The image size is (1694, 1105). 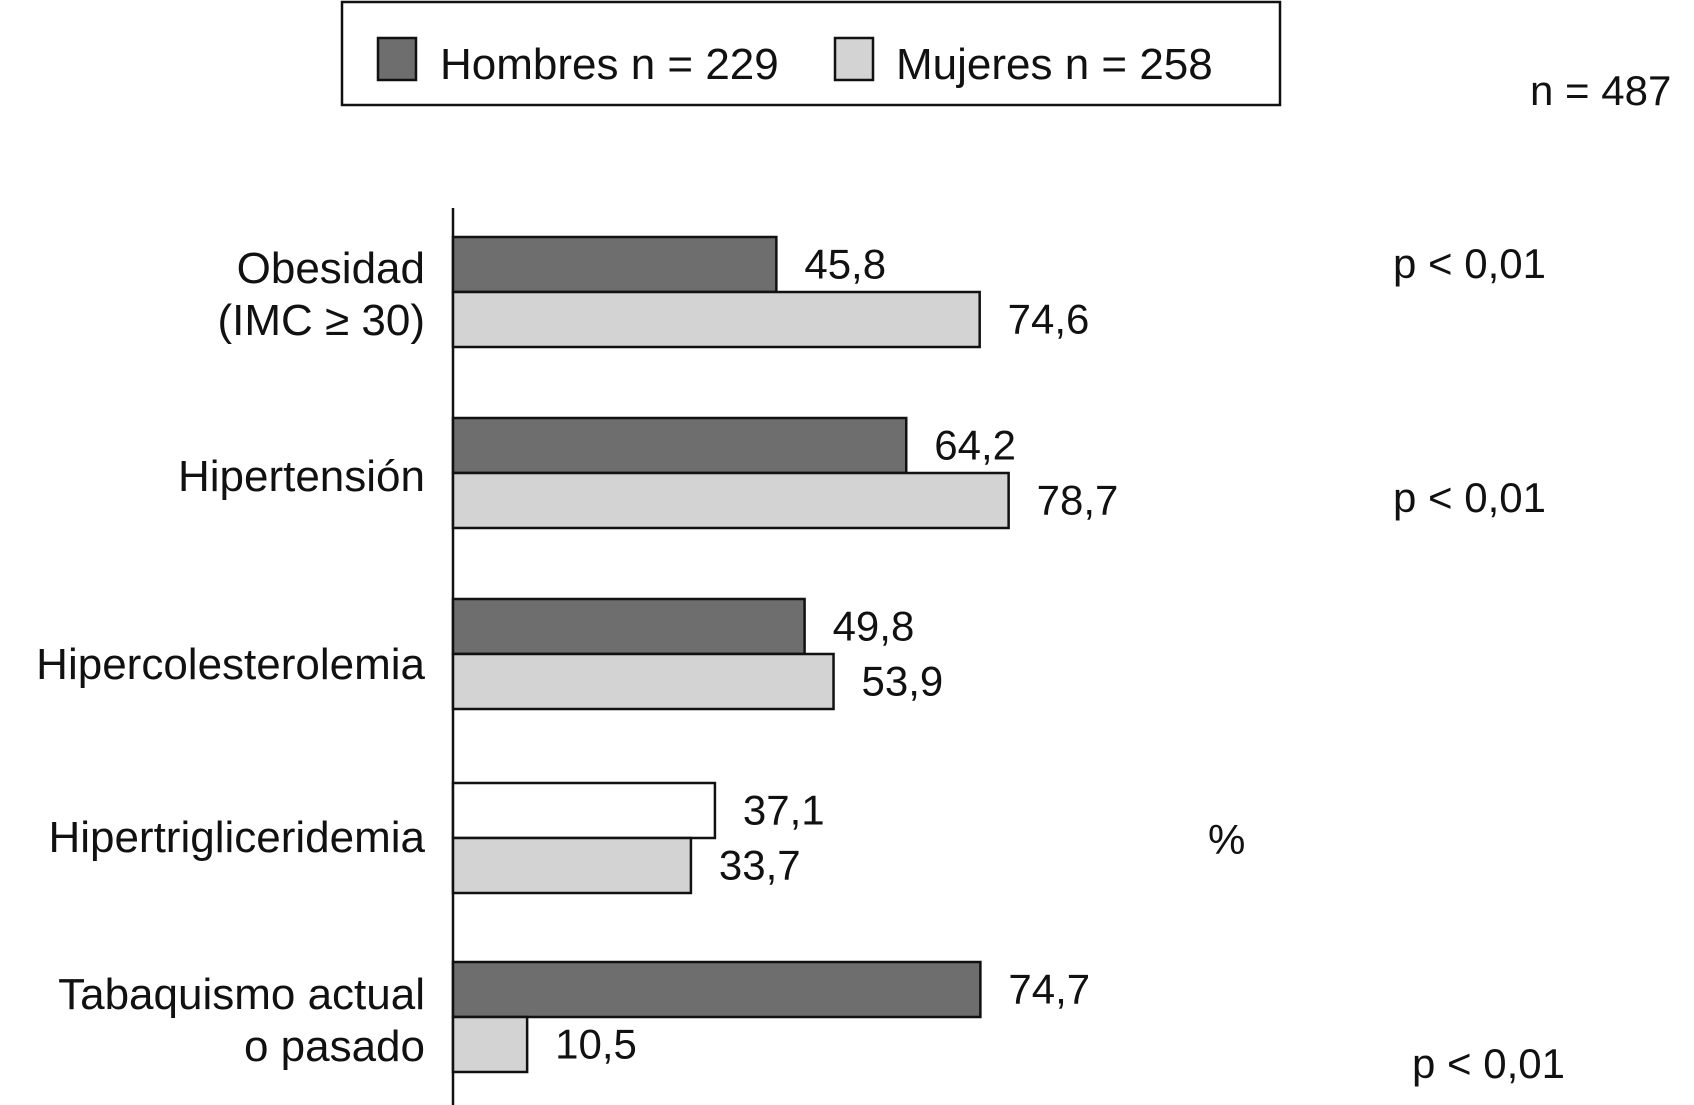 What do you see at coordinates (322, 320) in the screenshot?
I see `category-label: (IMC ≥ 30)` at bounding box center [322, 320].